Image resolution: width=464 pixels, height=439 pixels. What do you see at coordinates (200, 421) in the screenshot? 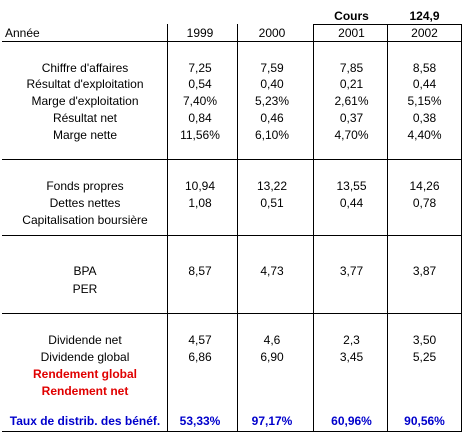
I see `footer-cell: 53,33%` at bounding box center [200, 421].